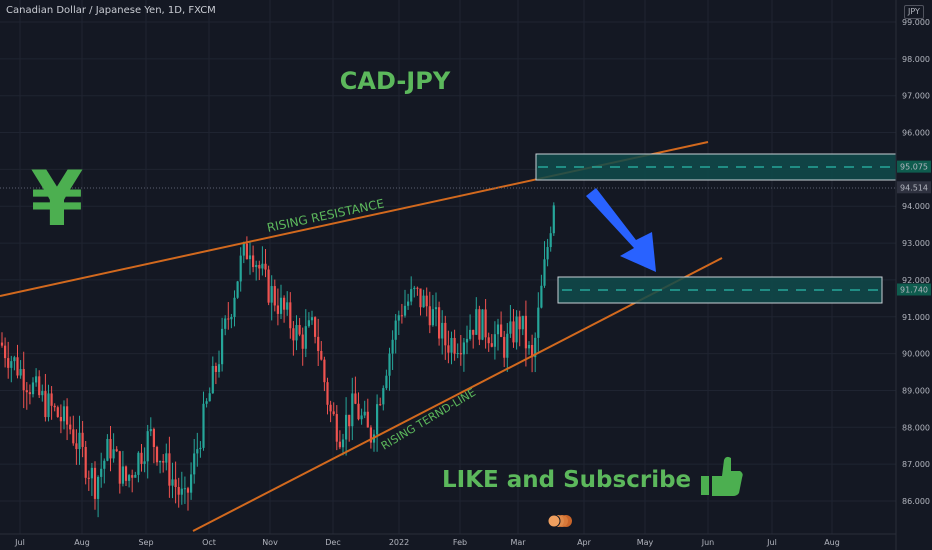 This screenshot has height=550, width=932. What do you see at coordinates (145, 542) in the screenshot?
I see `time-tick-label: Sep` at bounding box center [145, 542].